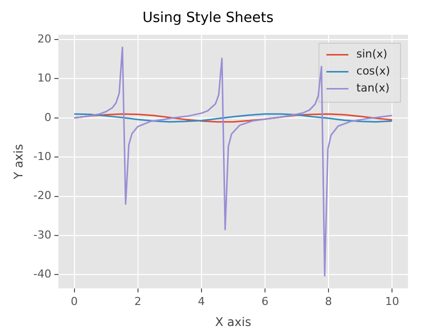 This screenshot has height=336, width=448. Describe the element at coordinates (74, 301) in the screenshot. I see `x-tick-label: 0` at that location.